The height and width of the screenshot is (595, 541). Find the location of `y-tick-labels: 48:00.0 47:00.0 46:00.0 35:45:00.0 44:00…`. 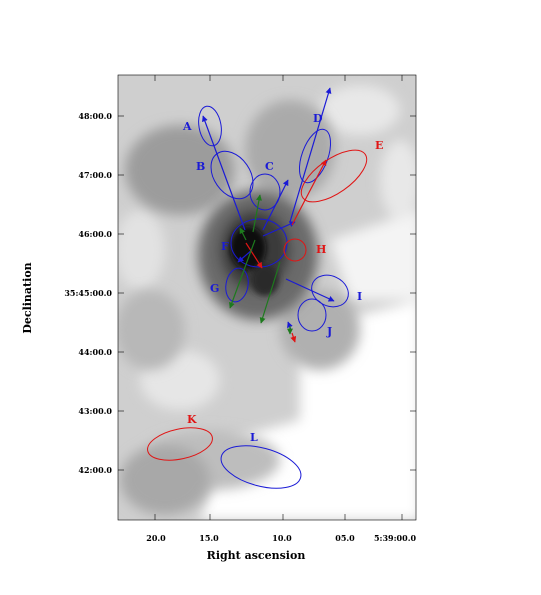

y-tick-labels: 48:00.0 47:00.0 46:00.0 35:45:00.0 44:00… is located at coordinates (88, 293).